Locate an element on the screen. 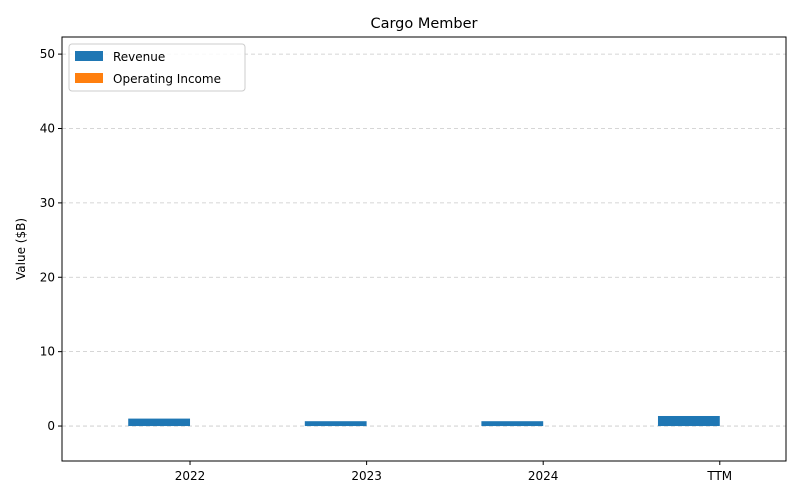 The width and height of the screenshot is (800, 500). legend-label: Revenue is located at coordinates (139, 57).